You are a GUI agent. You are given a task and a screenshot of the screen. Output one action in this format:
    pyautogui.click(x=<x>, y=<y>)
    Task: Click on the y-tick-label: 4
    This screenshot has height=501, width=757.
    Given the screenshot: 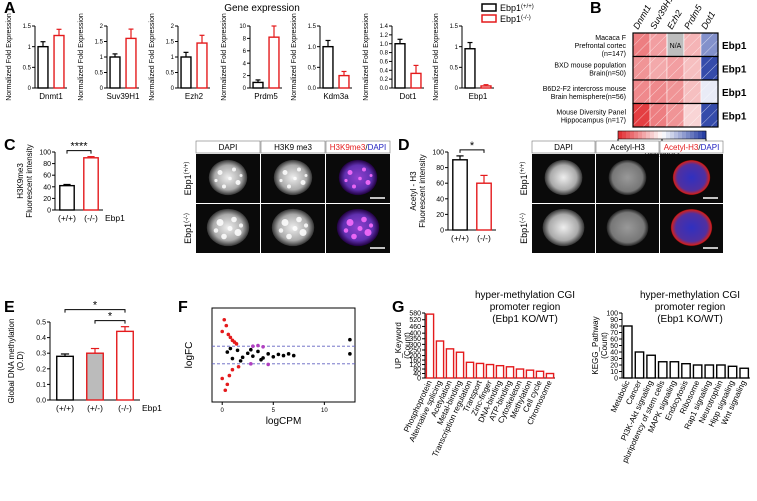 What is the action you would take?
    pyautogui.click(x=245, y=64)
    